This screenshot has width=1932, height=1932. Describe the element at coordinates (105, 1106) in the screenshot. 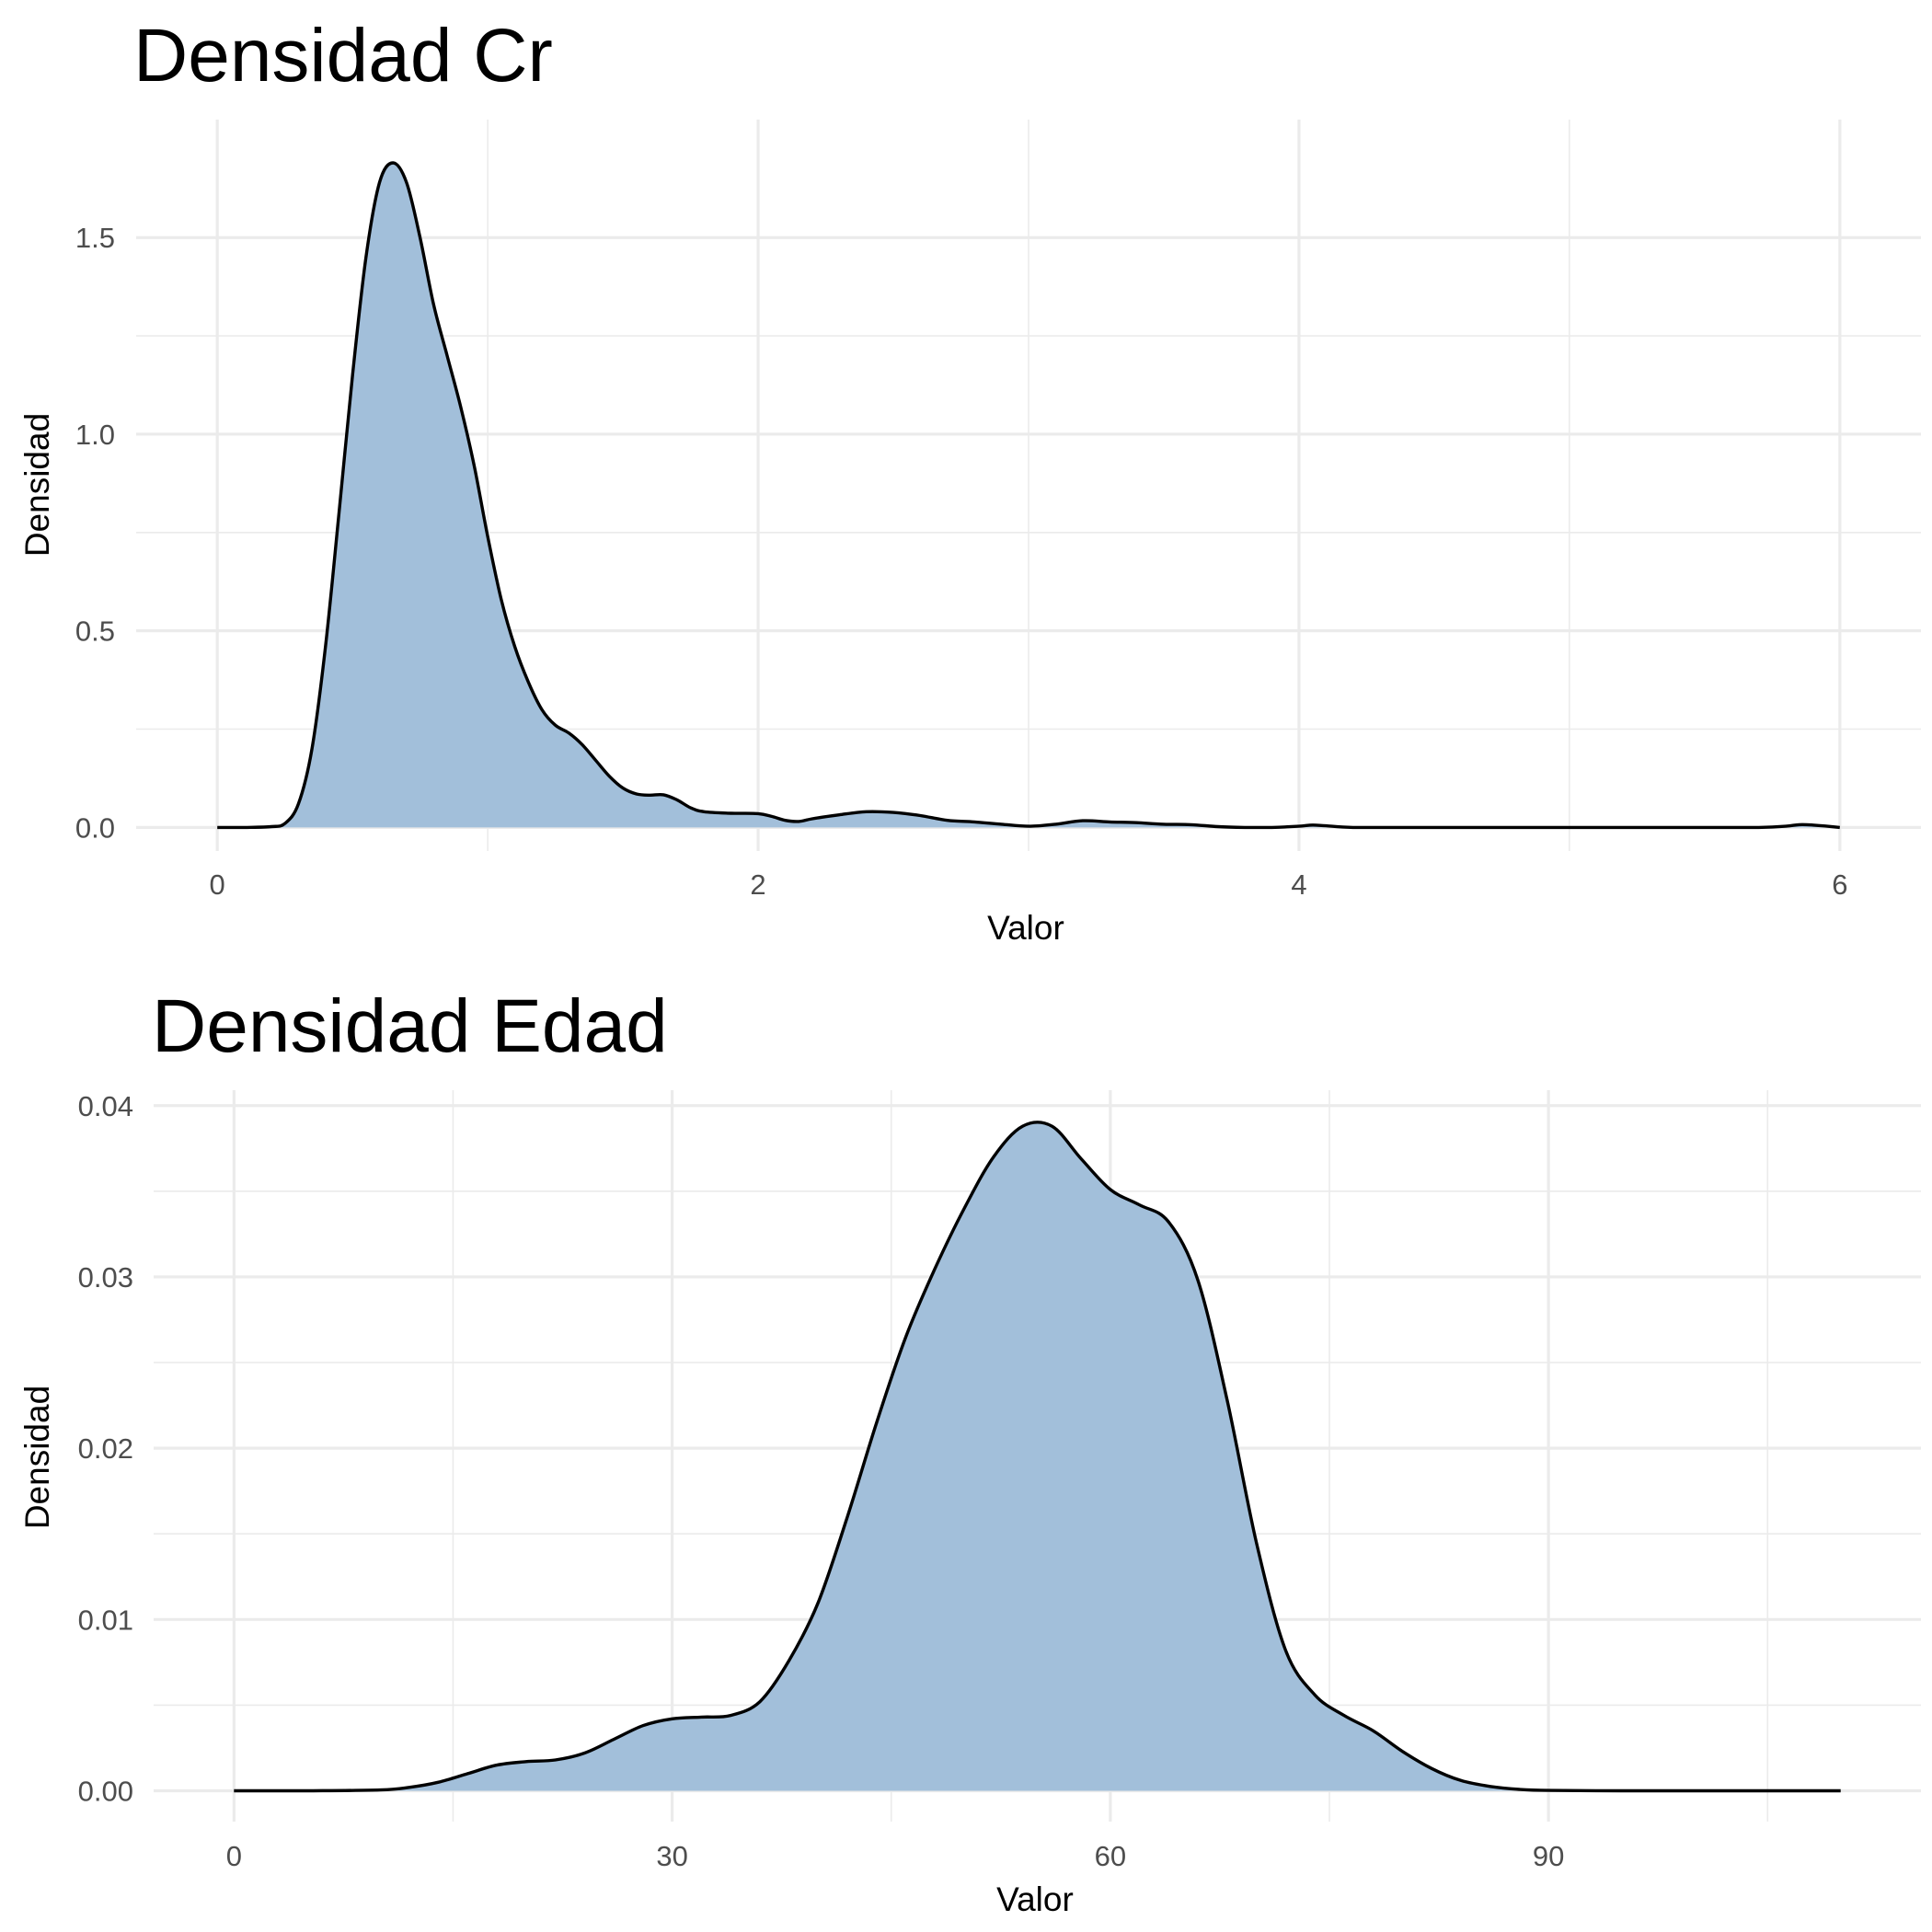

I see `y-tick-label: 0.04` at that location.